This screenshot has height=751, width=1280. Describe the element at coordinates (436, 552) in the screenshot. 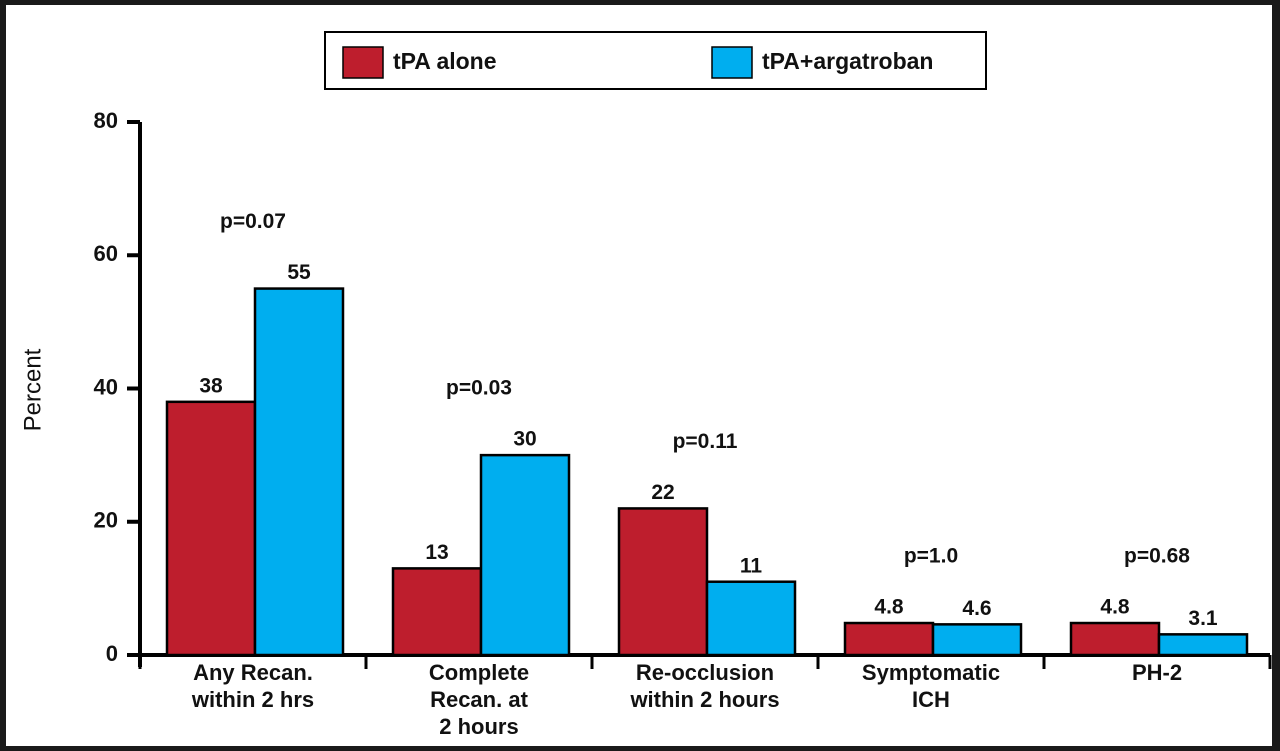

I see `value-label: 13` at that location.